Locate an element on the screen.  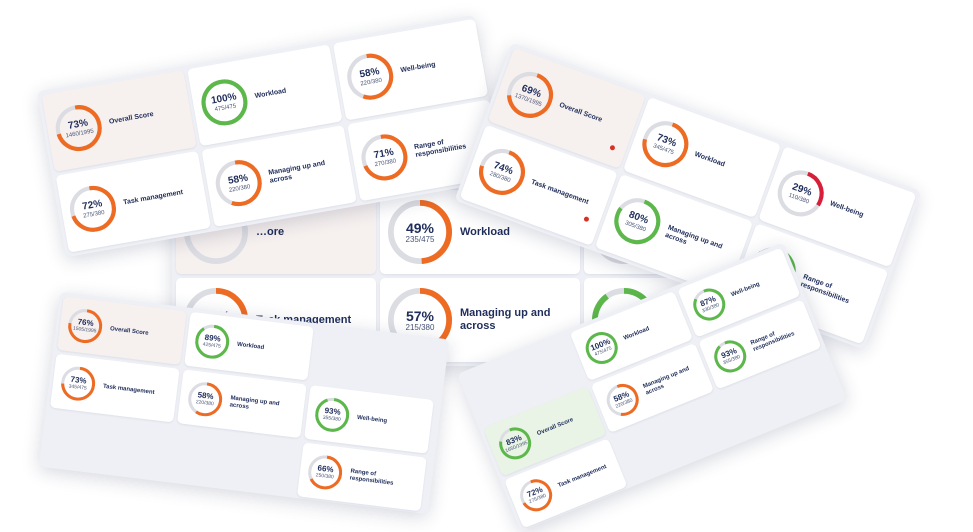
workload-card: 73% 345/475 Workload is located at coordinates (702, 157).